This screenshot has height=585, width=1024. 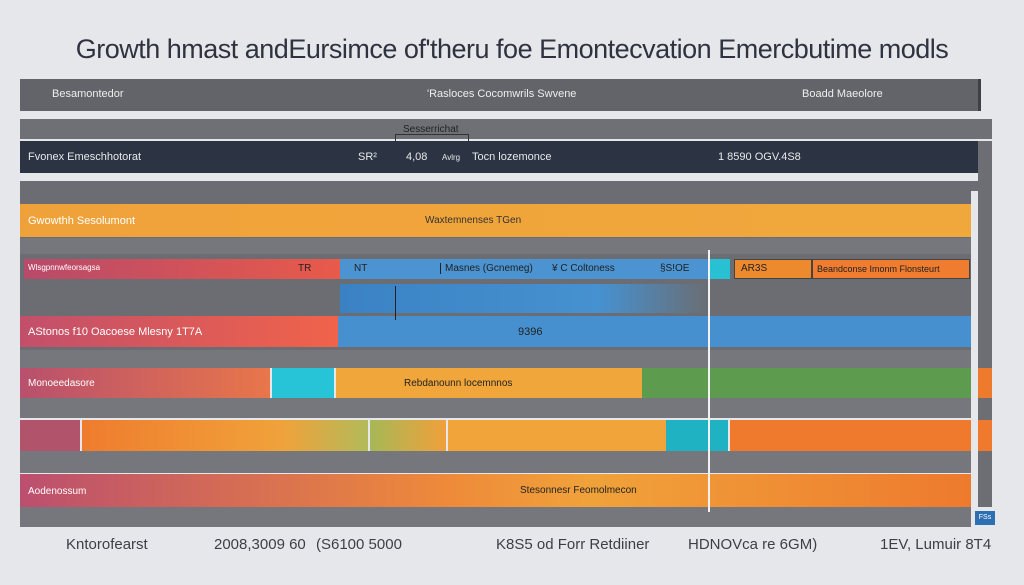 I want to click on top-strip, so click(x=506, y=129).